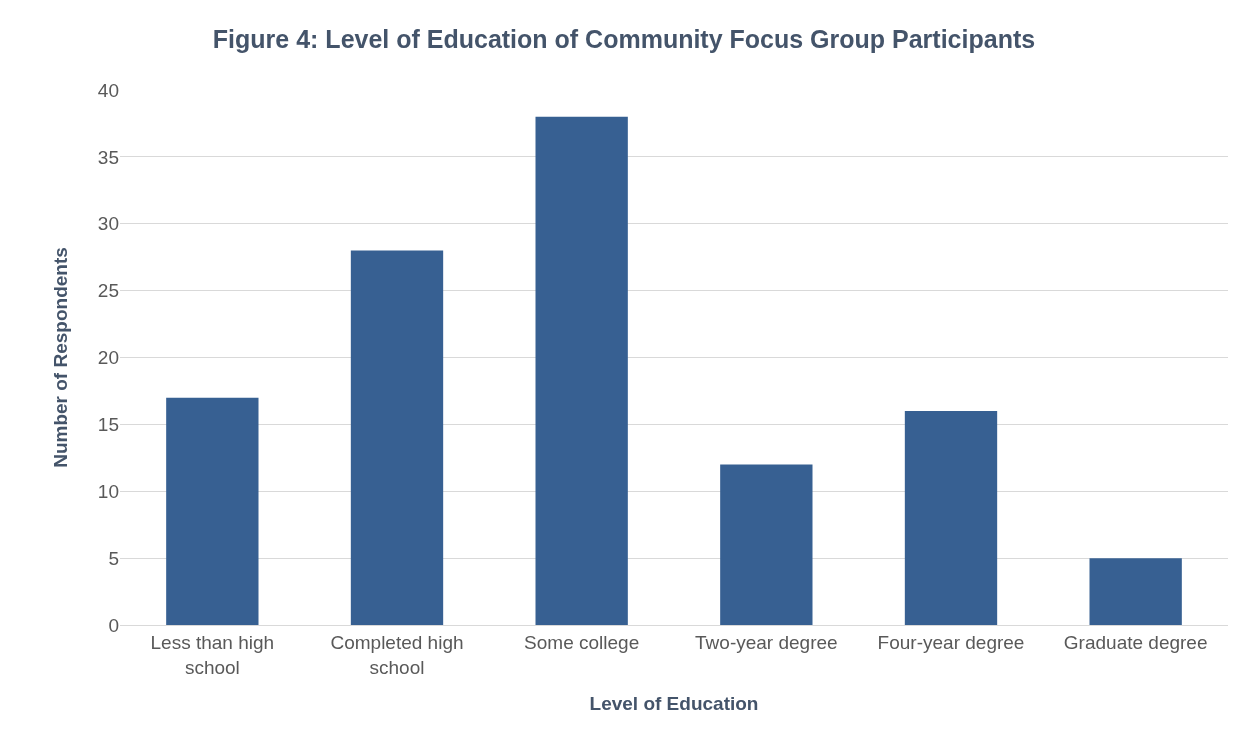 The image size is (1248, 755). I want to click on y-tick-label: 35, so click(108, 157).